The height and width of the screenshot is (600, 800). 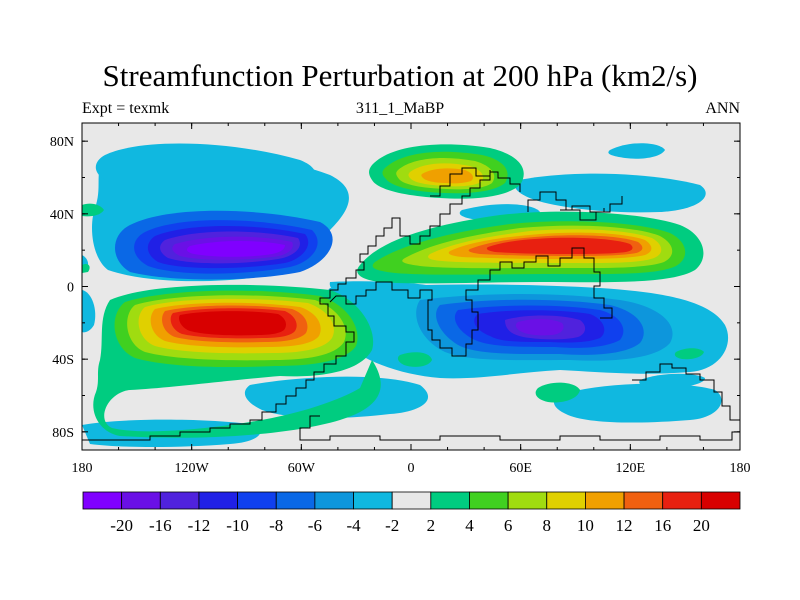 What do you see at coordinates (70, 288) in the screenshot?
I see `y-tick-label: 0` at bounding box center [70, 288].